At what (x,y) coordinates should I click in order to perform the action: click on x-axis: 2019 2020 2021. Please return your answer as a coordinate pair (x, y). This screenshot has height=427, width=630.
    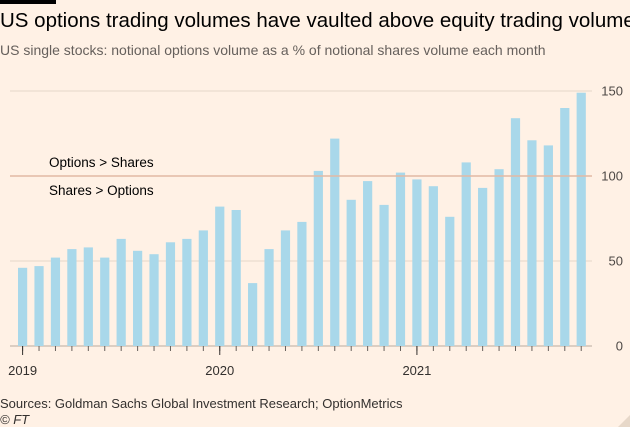
    Looking at the image, I should click on (295, 362).